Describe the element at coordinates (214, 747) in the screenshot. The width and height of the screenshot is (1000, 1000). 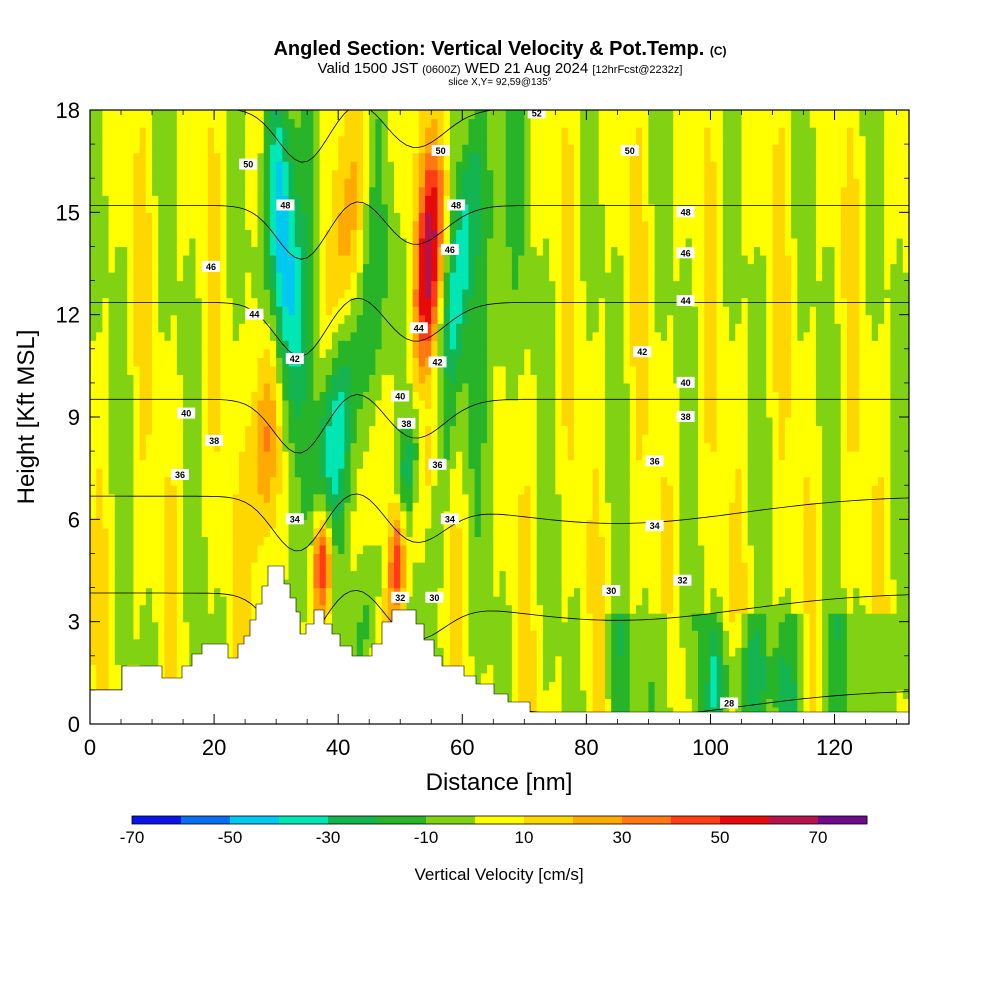
I see `x-tick-label: 20` at that location.